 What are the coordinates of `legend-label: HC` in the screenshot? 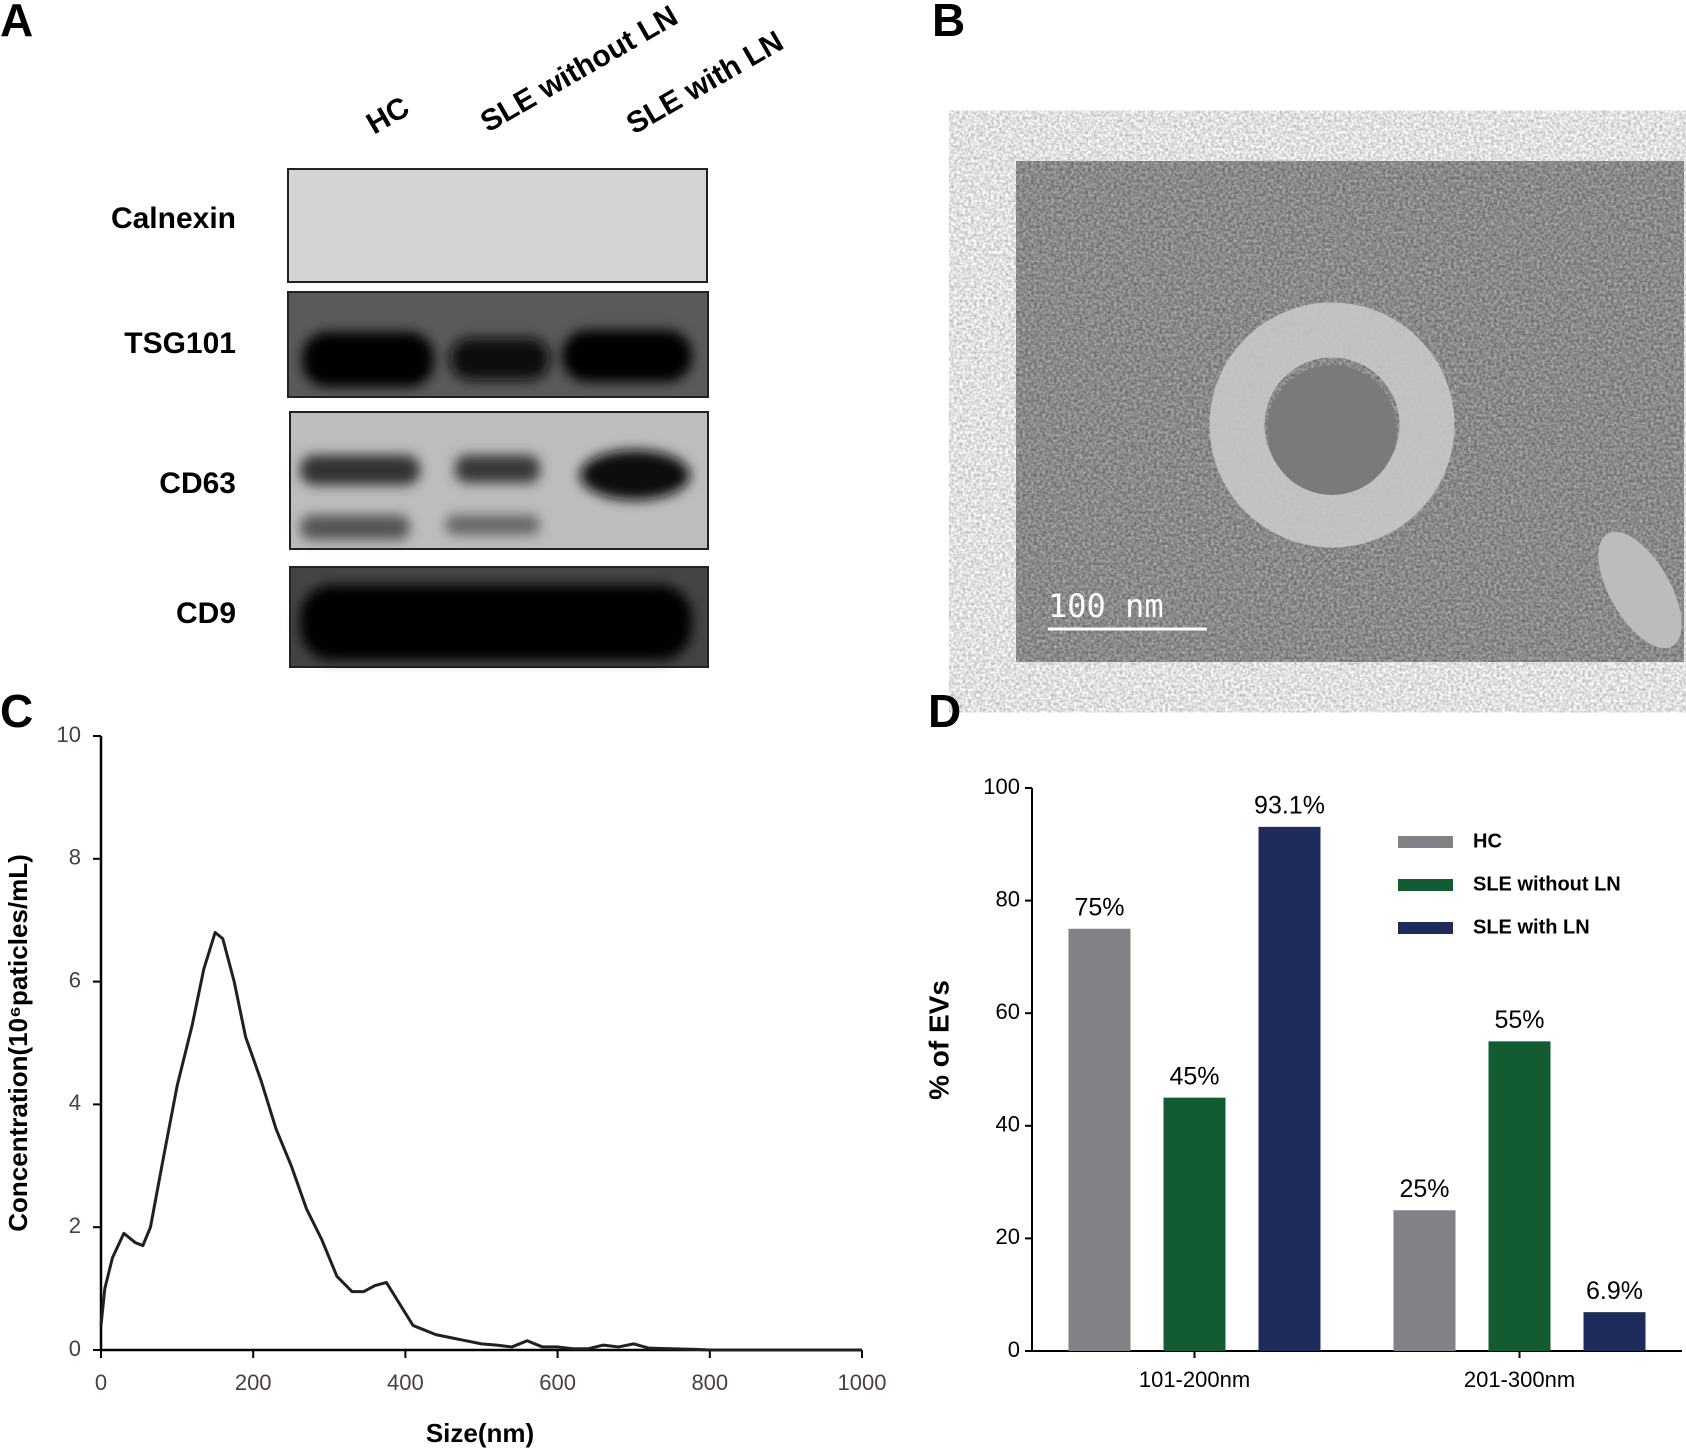 It's located at (1487, 841).